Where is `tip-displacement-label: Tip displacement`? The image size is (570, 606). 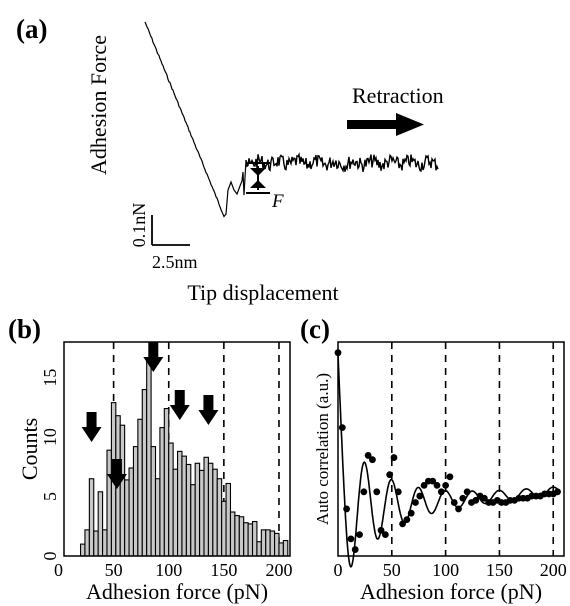 tip-displacement-label: Tip displacement is located at coordinates (262, 292).